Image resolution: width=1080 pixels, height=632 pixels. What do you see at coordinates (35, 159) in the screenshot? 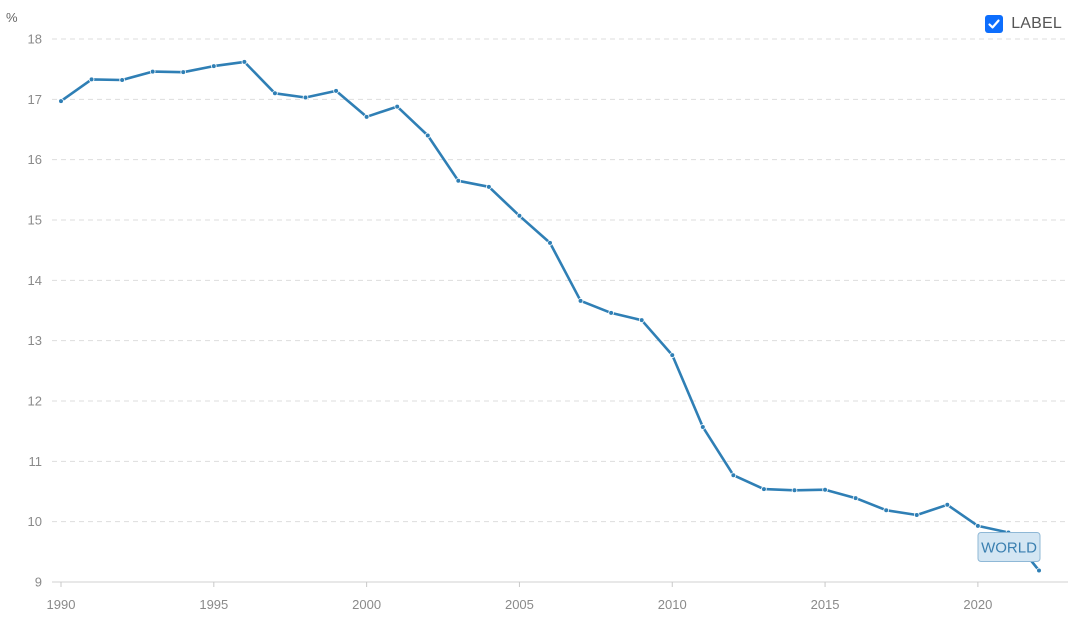
I see `y-tick-label: 16` at bounding box center [35, 159].